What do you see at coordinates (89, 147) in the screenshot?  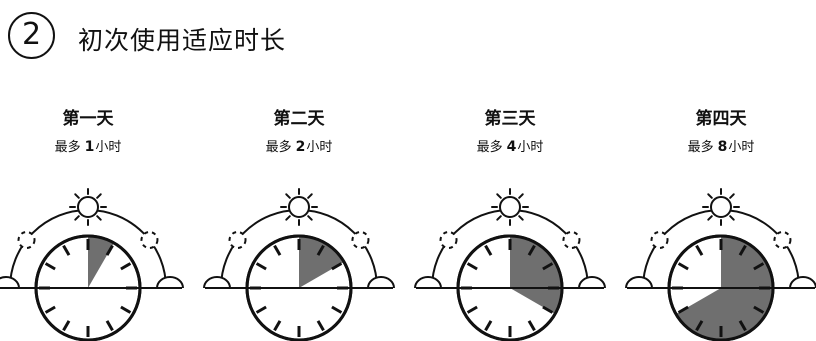 I see `limit-hours: 1` at bounding box center [89, 147].